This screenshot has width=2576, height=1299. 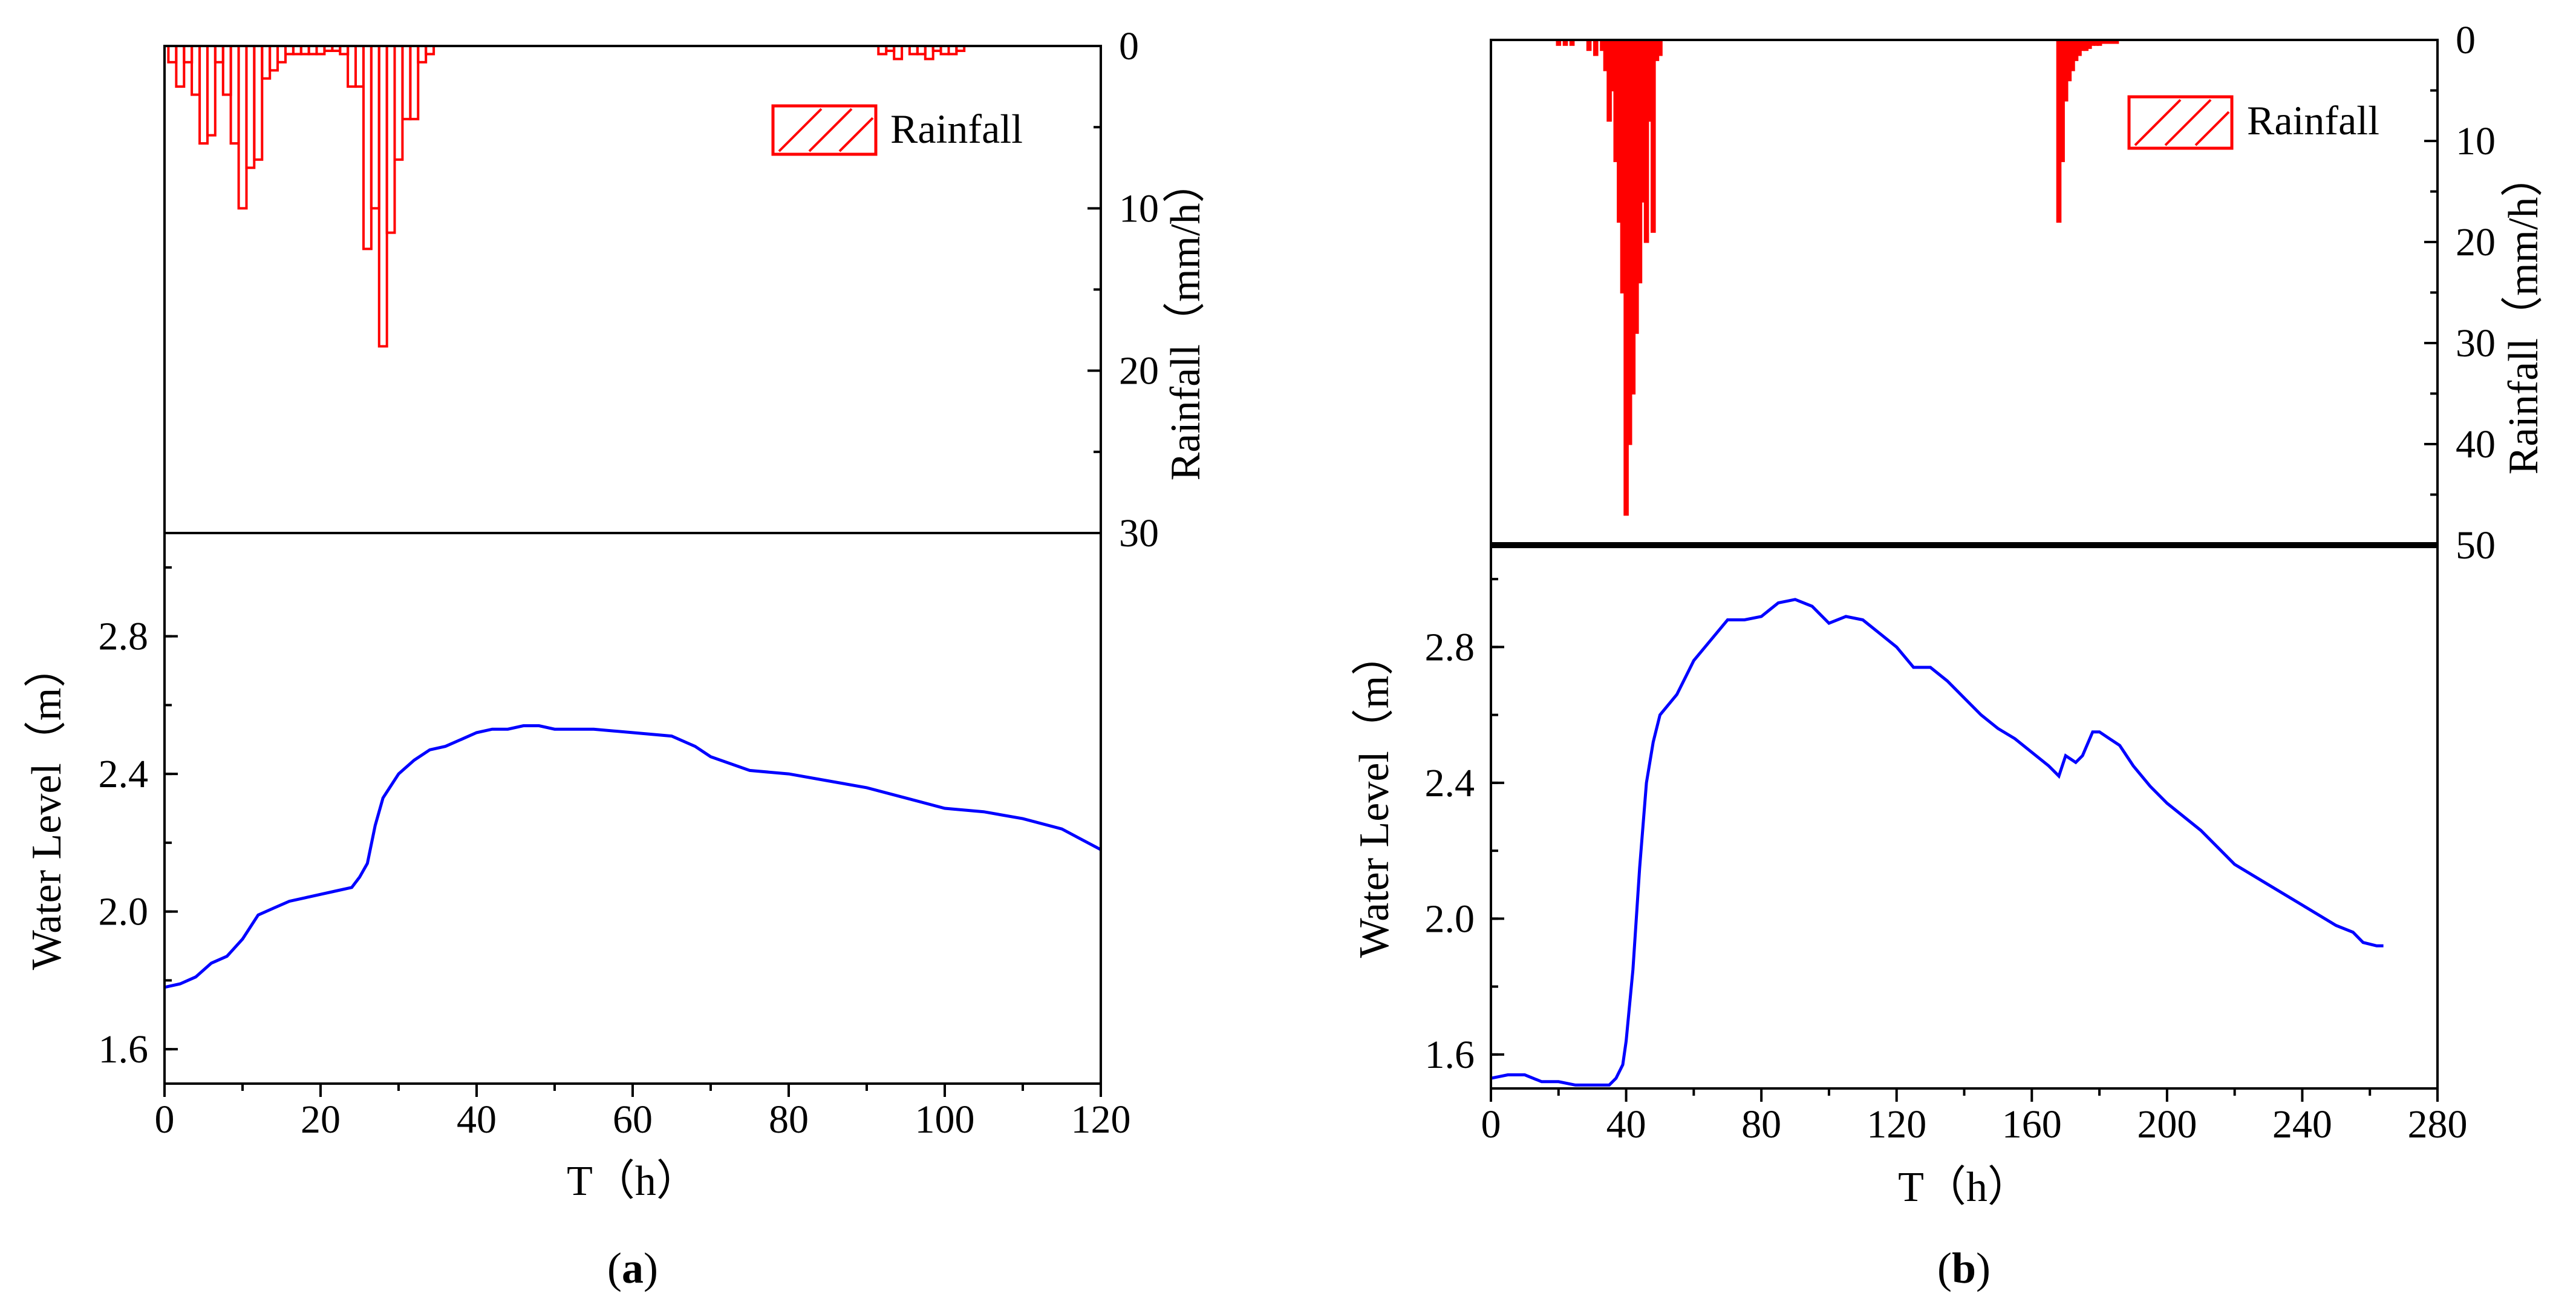 I want to click on rain-legend-label-a: Rainfall, so click(x=957, y=129).